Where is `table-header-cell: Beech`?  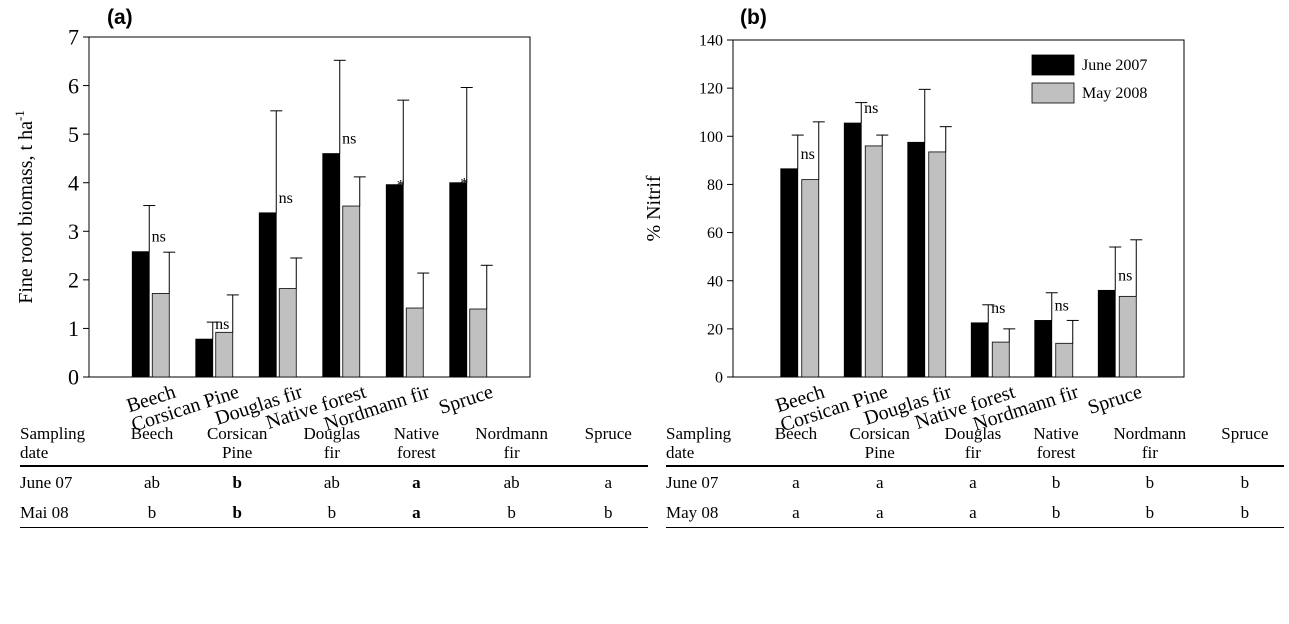 table-header-cell: Beech is located at coordinates (152, 445).